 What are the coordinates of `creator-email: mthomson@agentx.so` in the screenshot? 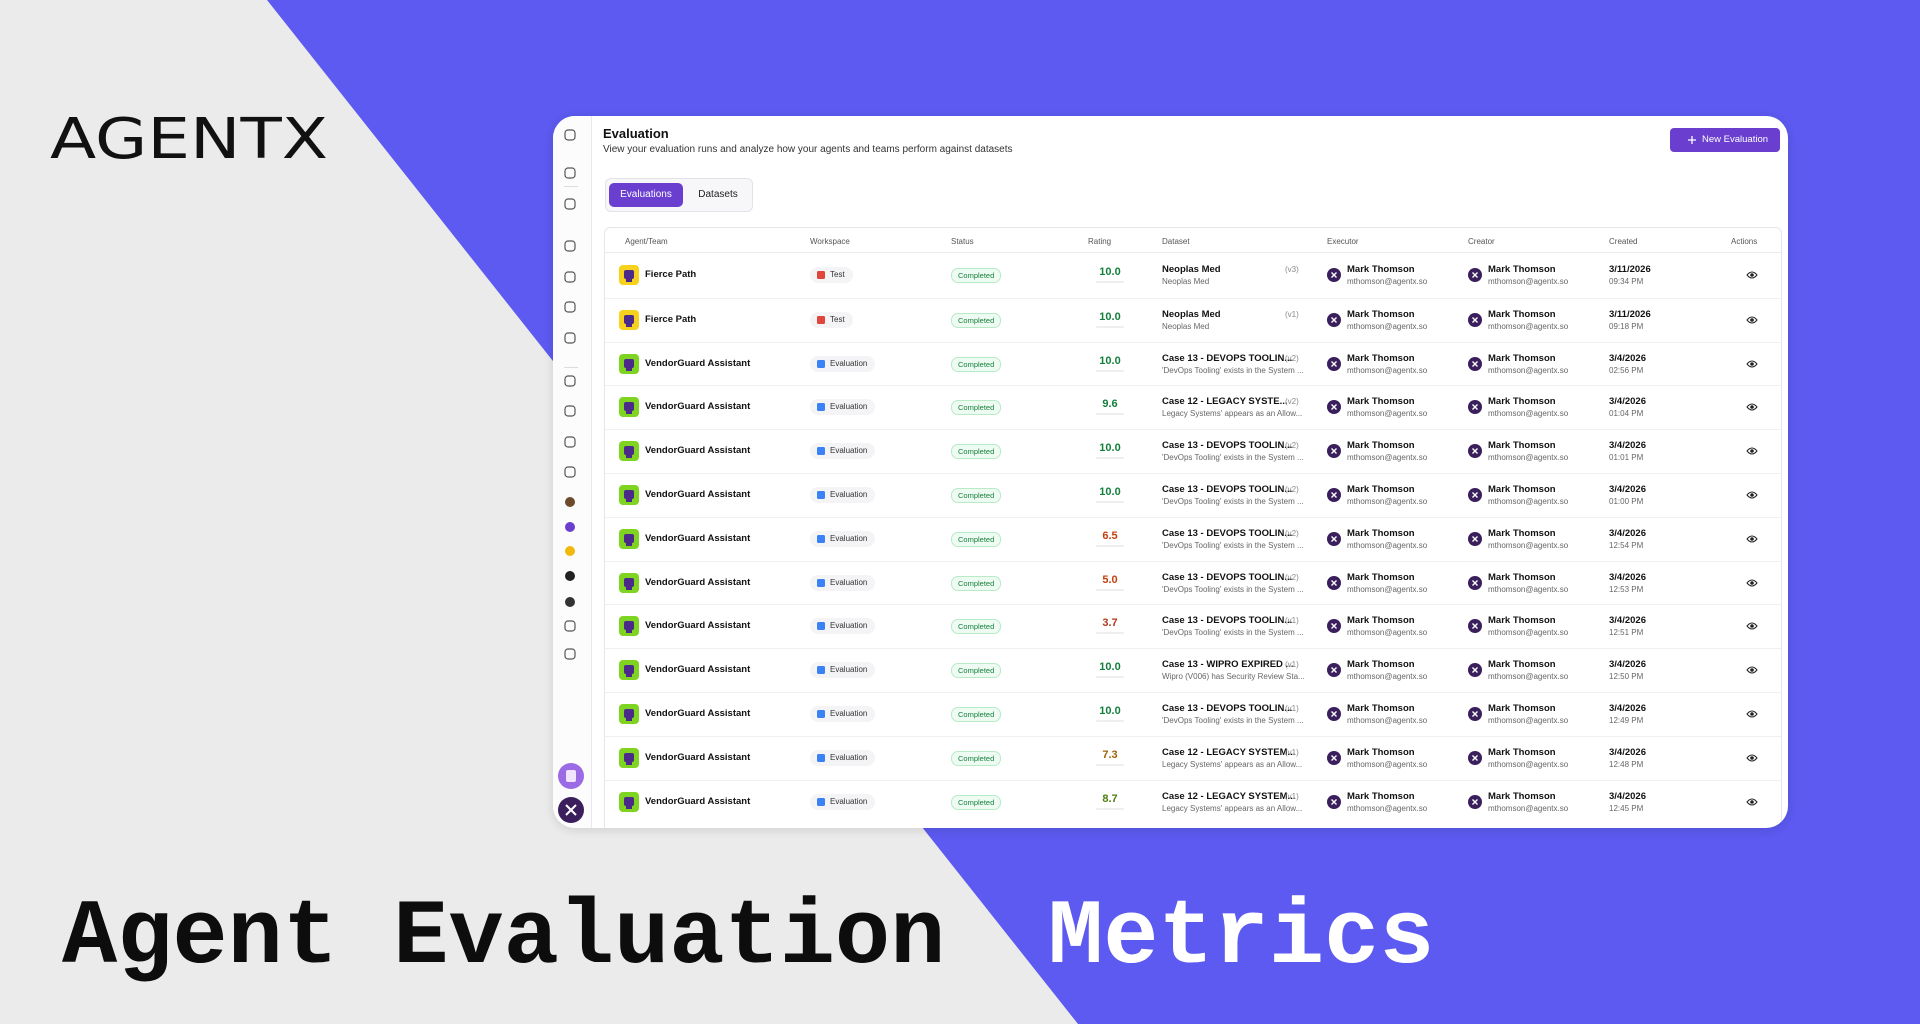 It's located at (1528, 545).